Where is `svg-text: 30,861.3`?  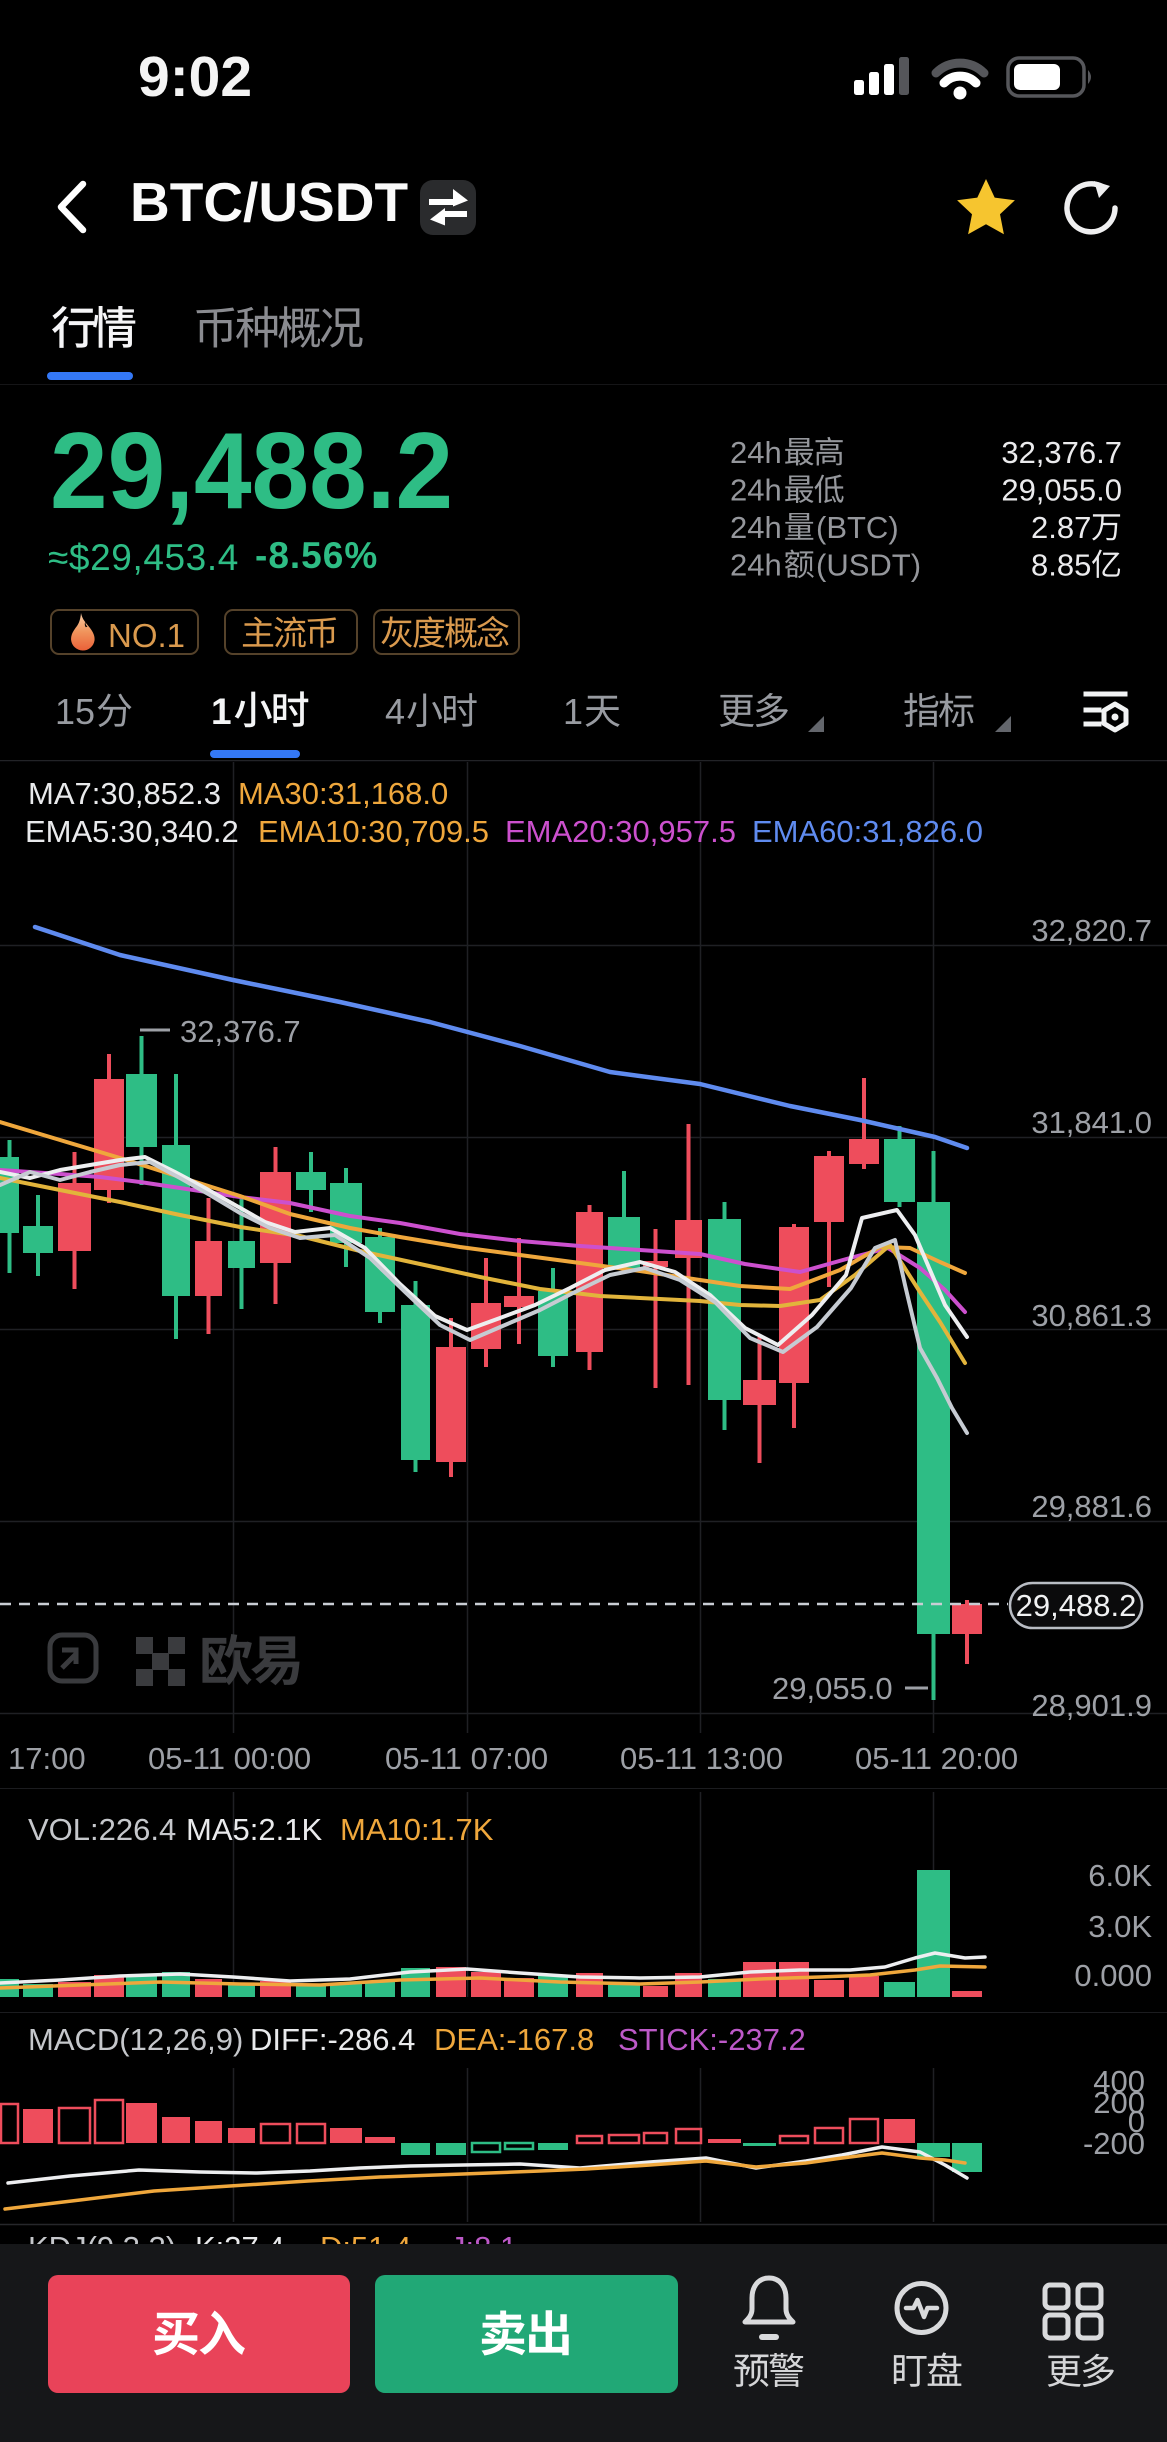
svg-text: 30,861.3 is located at coordinates (1091, 1315).